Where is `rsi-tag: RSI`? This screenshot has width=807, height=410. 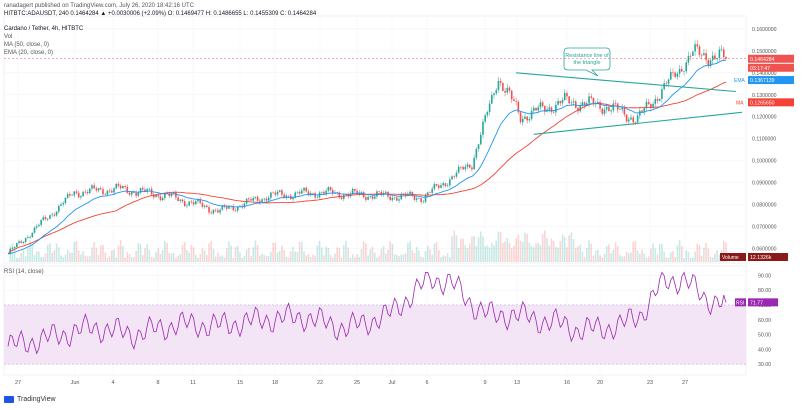 rsi-tag: RSI is located at coordinates (740, 303).